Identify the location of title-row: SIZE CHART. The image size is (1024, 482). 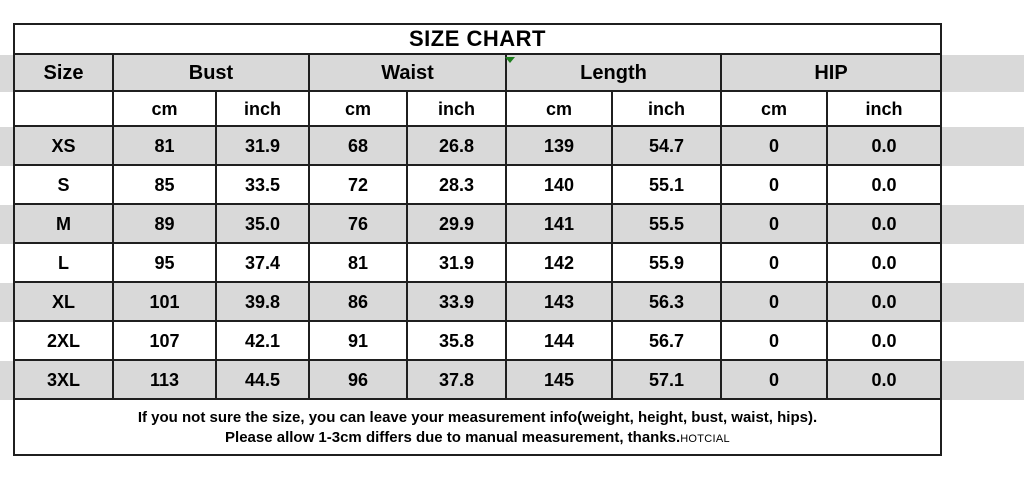
(512, 39).